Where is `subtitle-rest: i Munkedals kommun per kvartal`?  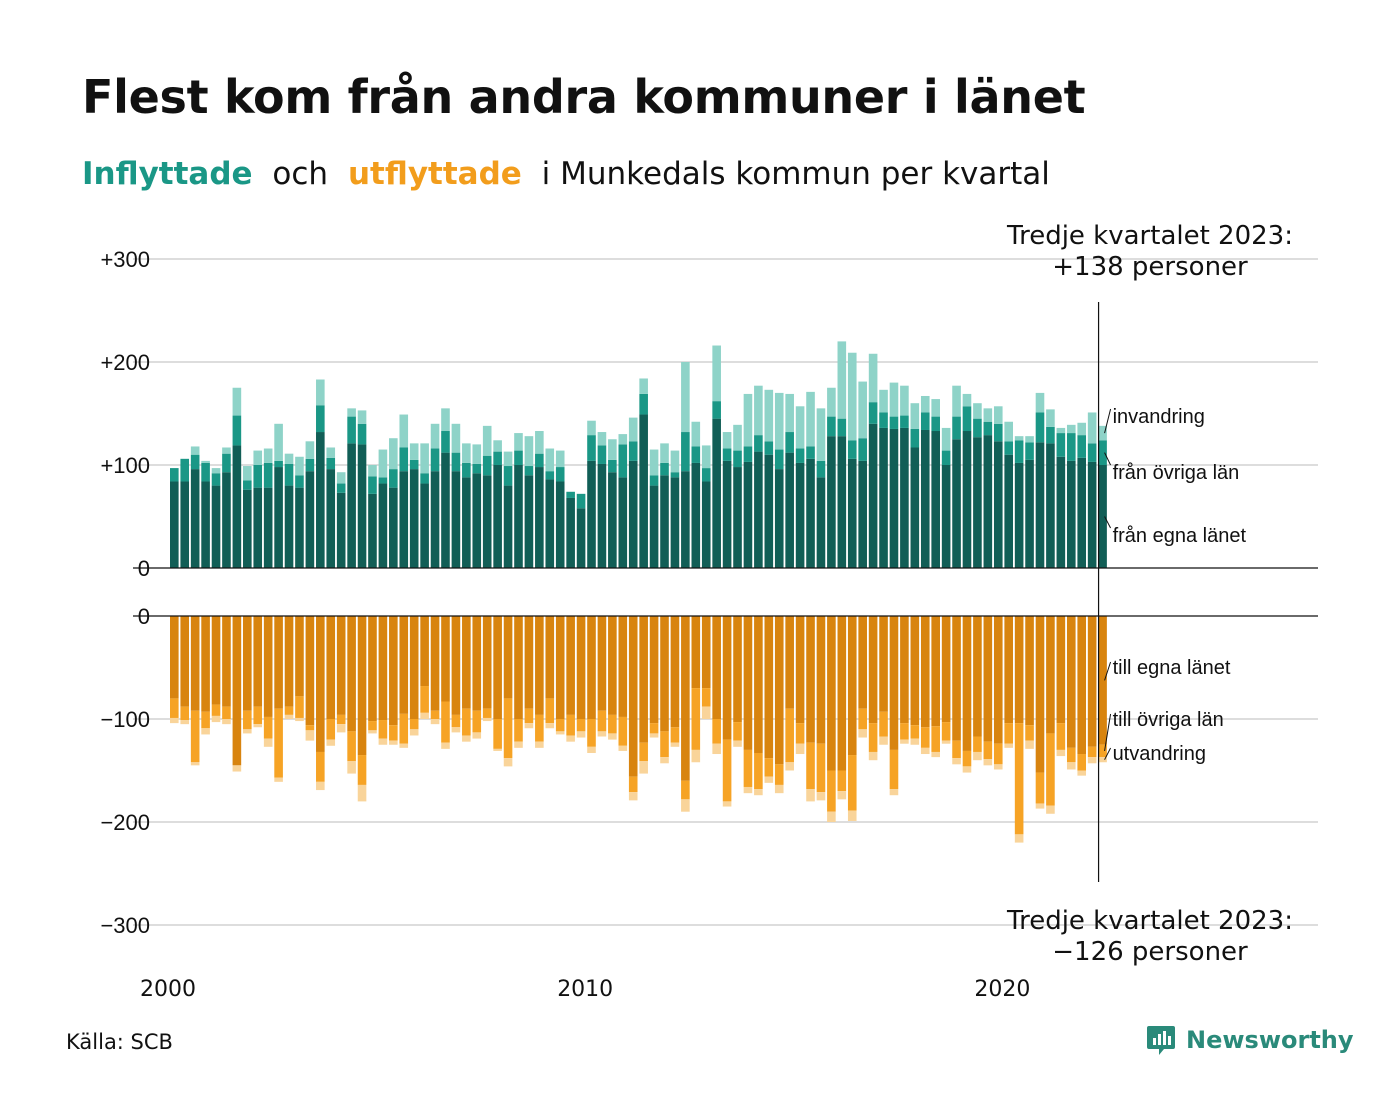
subtitle-rest: i Munkedals kommun per kvartal is located at coordinates (795, 174).